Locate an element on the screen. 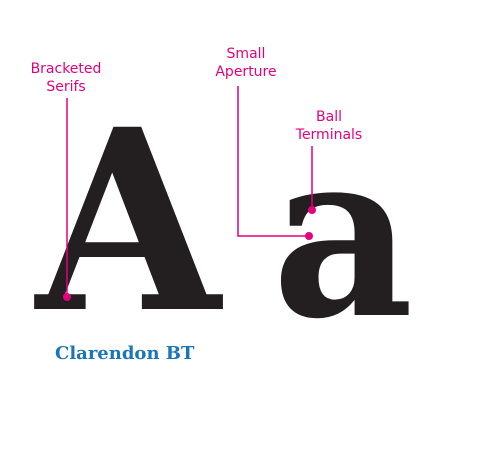 This screenshot has width=480, height=450. callout-line: Bracketed is located at coordinates (66, 69).